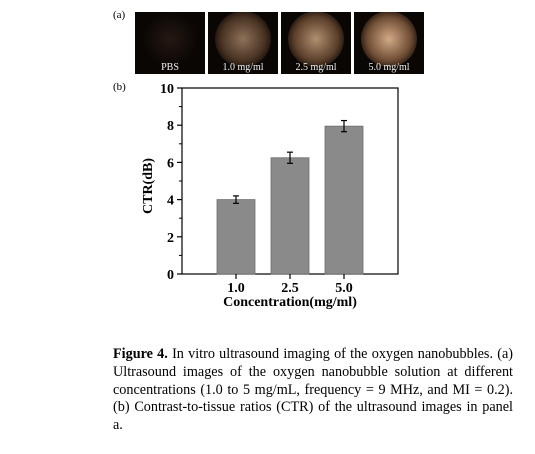 The image size is (535, 454). Describe the element at coordinates (119, 87) in the screenshot. I see `panel-b-label: (b)` at that location.